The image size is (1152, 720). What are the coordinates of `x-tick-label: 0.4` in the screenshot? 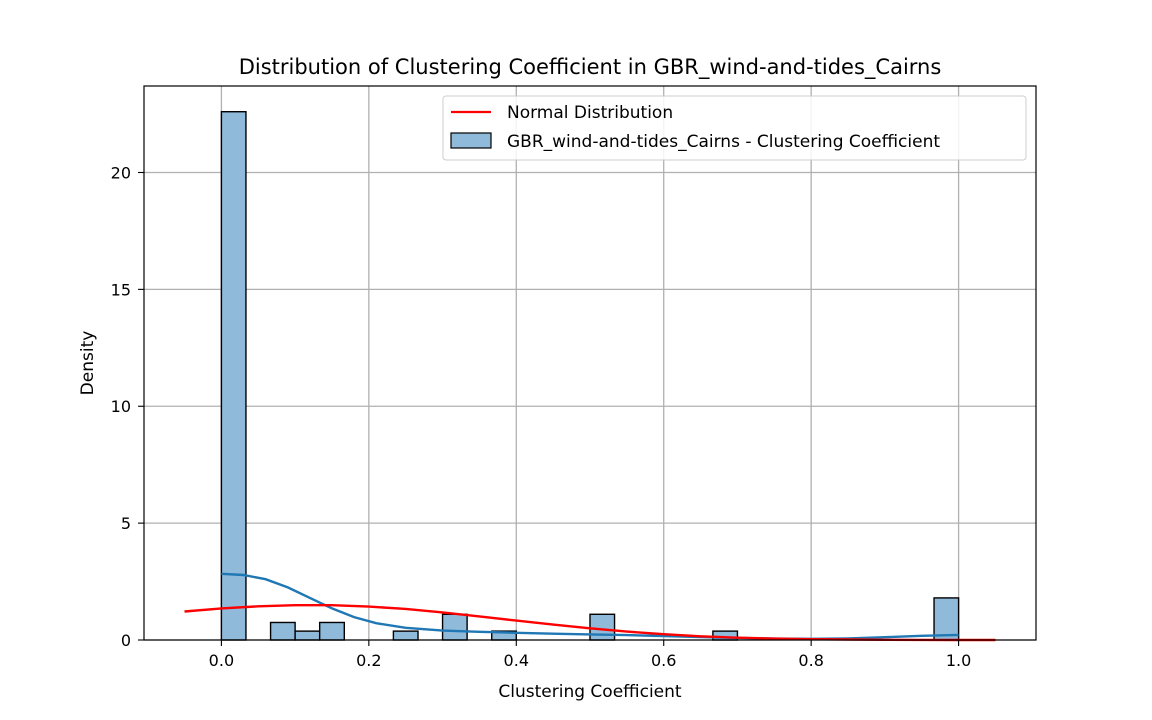 It's located at (516, 660).